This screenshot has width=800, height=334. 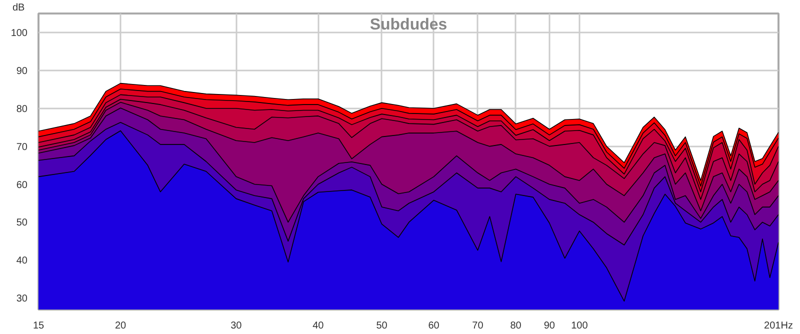 I want to click on x-tick-label: 15, so click(x=38, y=326).